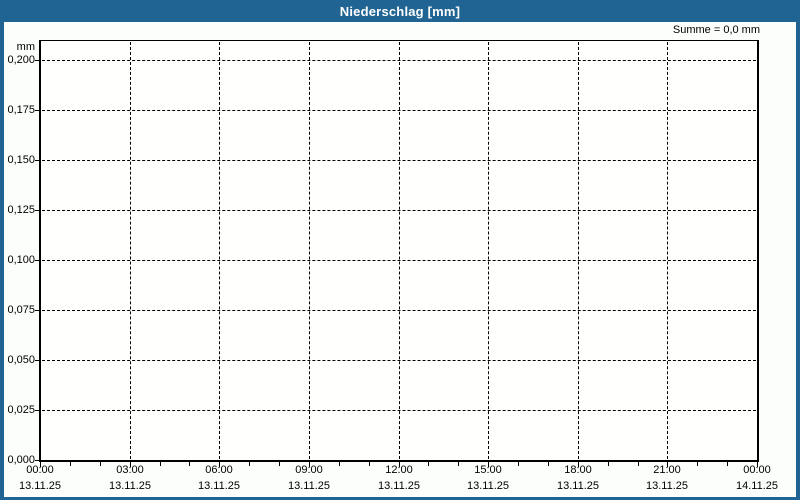  I want to click on chart-title: Niederschlag [mm], so click(400, 11).